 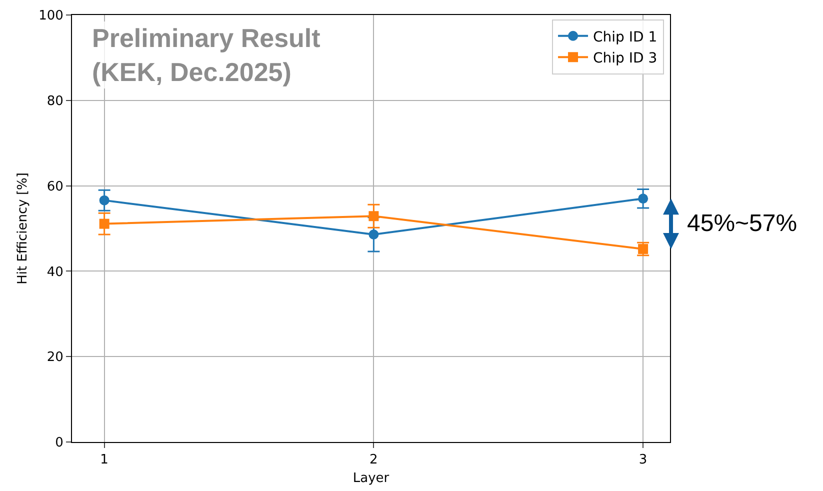 What do you see at coordinates (55, 272) in the screenshot?
I see `y-tick-label: 40` at bounding box center [55, 272].